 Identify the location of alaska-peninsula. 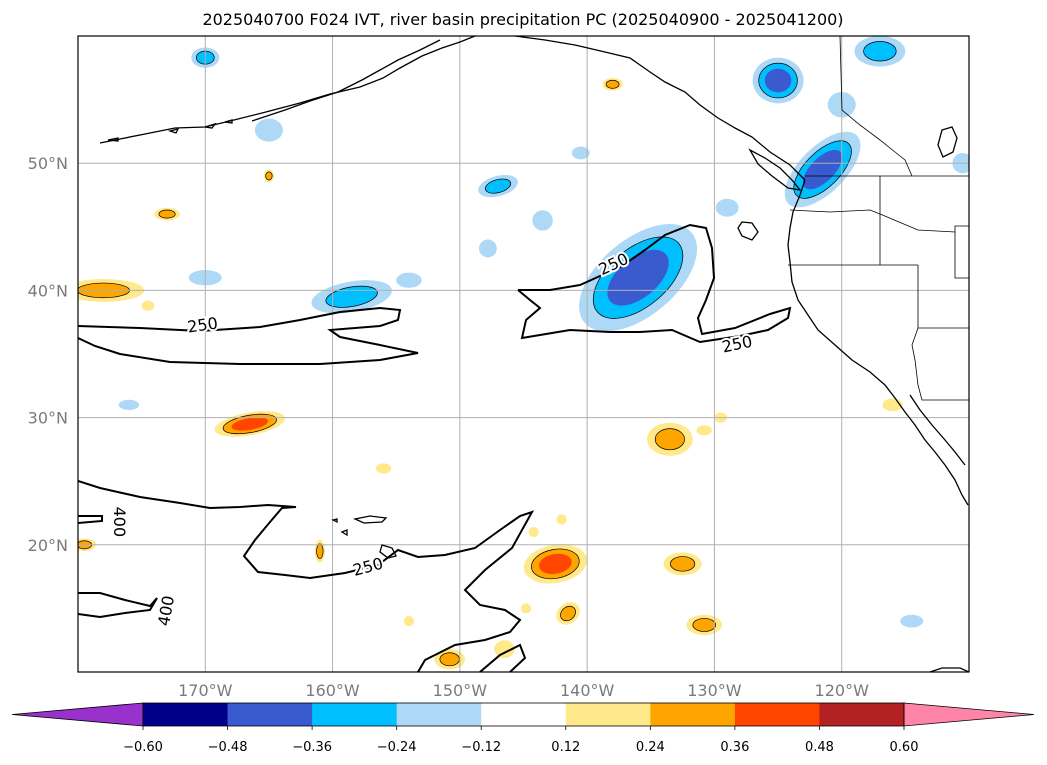
(346, 80).